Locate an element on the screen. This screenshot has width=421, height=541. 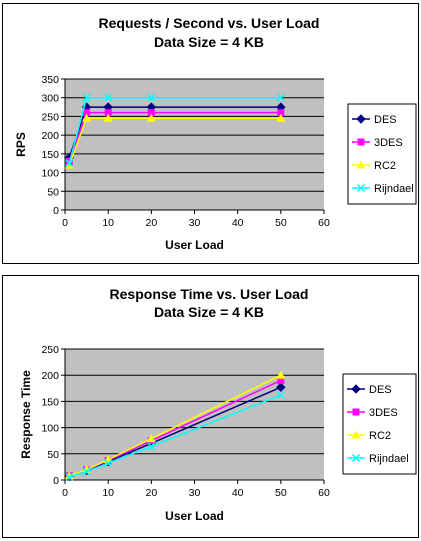
chart-title: Response Time vs. User Load is located at coordinates (209, 294).